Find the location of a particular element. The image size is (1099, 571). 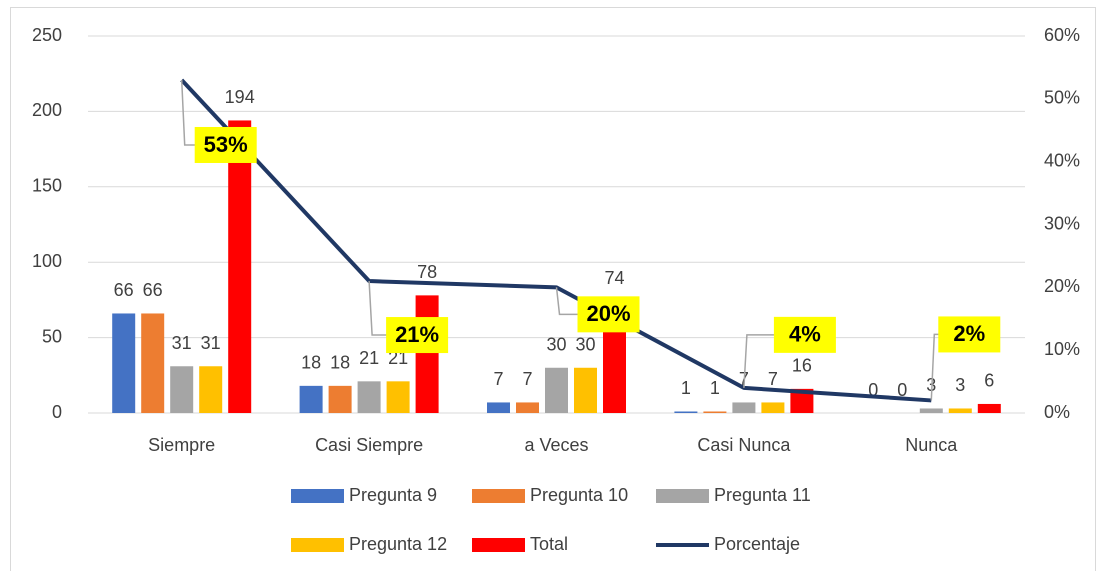

callout-label: 4% is located at coordinates (805, 334).